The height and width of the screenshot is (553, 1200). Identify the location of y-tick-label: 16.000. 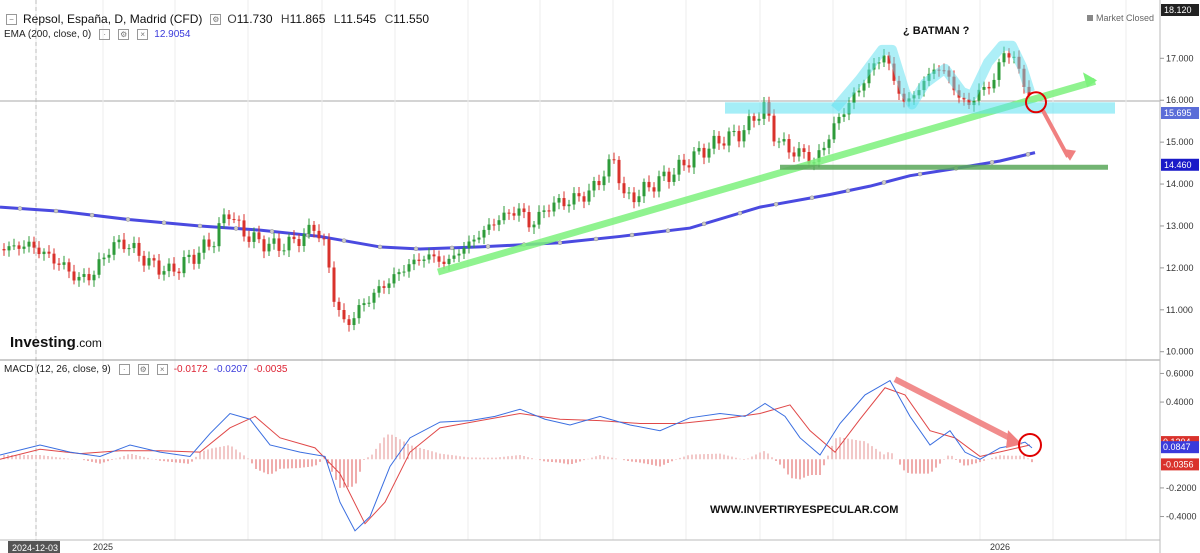
(1180, 100).